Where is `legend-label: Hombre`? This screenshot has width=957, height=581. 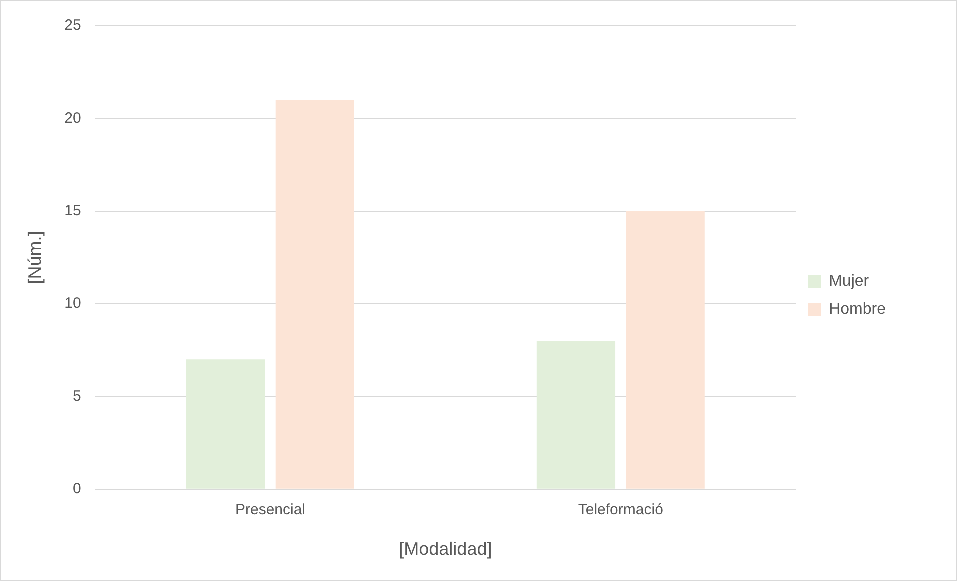
legend-label: Hombre is located at coordinates (857, 309).